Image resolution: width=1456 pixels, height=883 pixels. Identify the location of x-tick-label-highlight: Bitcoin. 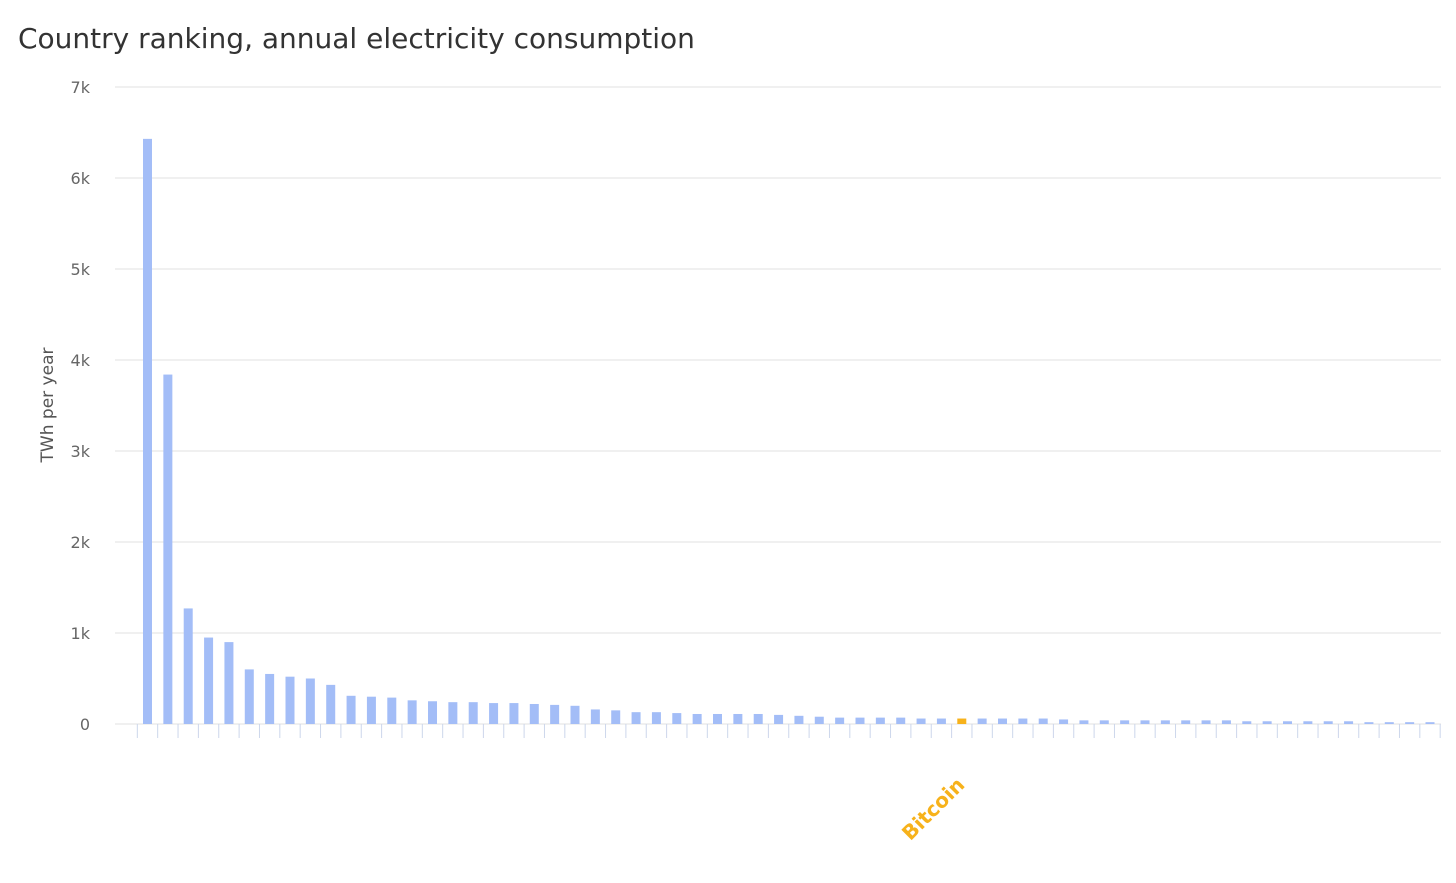
(933, 809).